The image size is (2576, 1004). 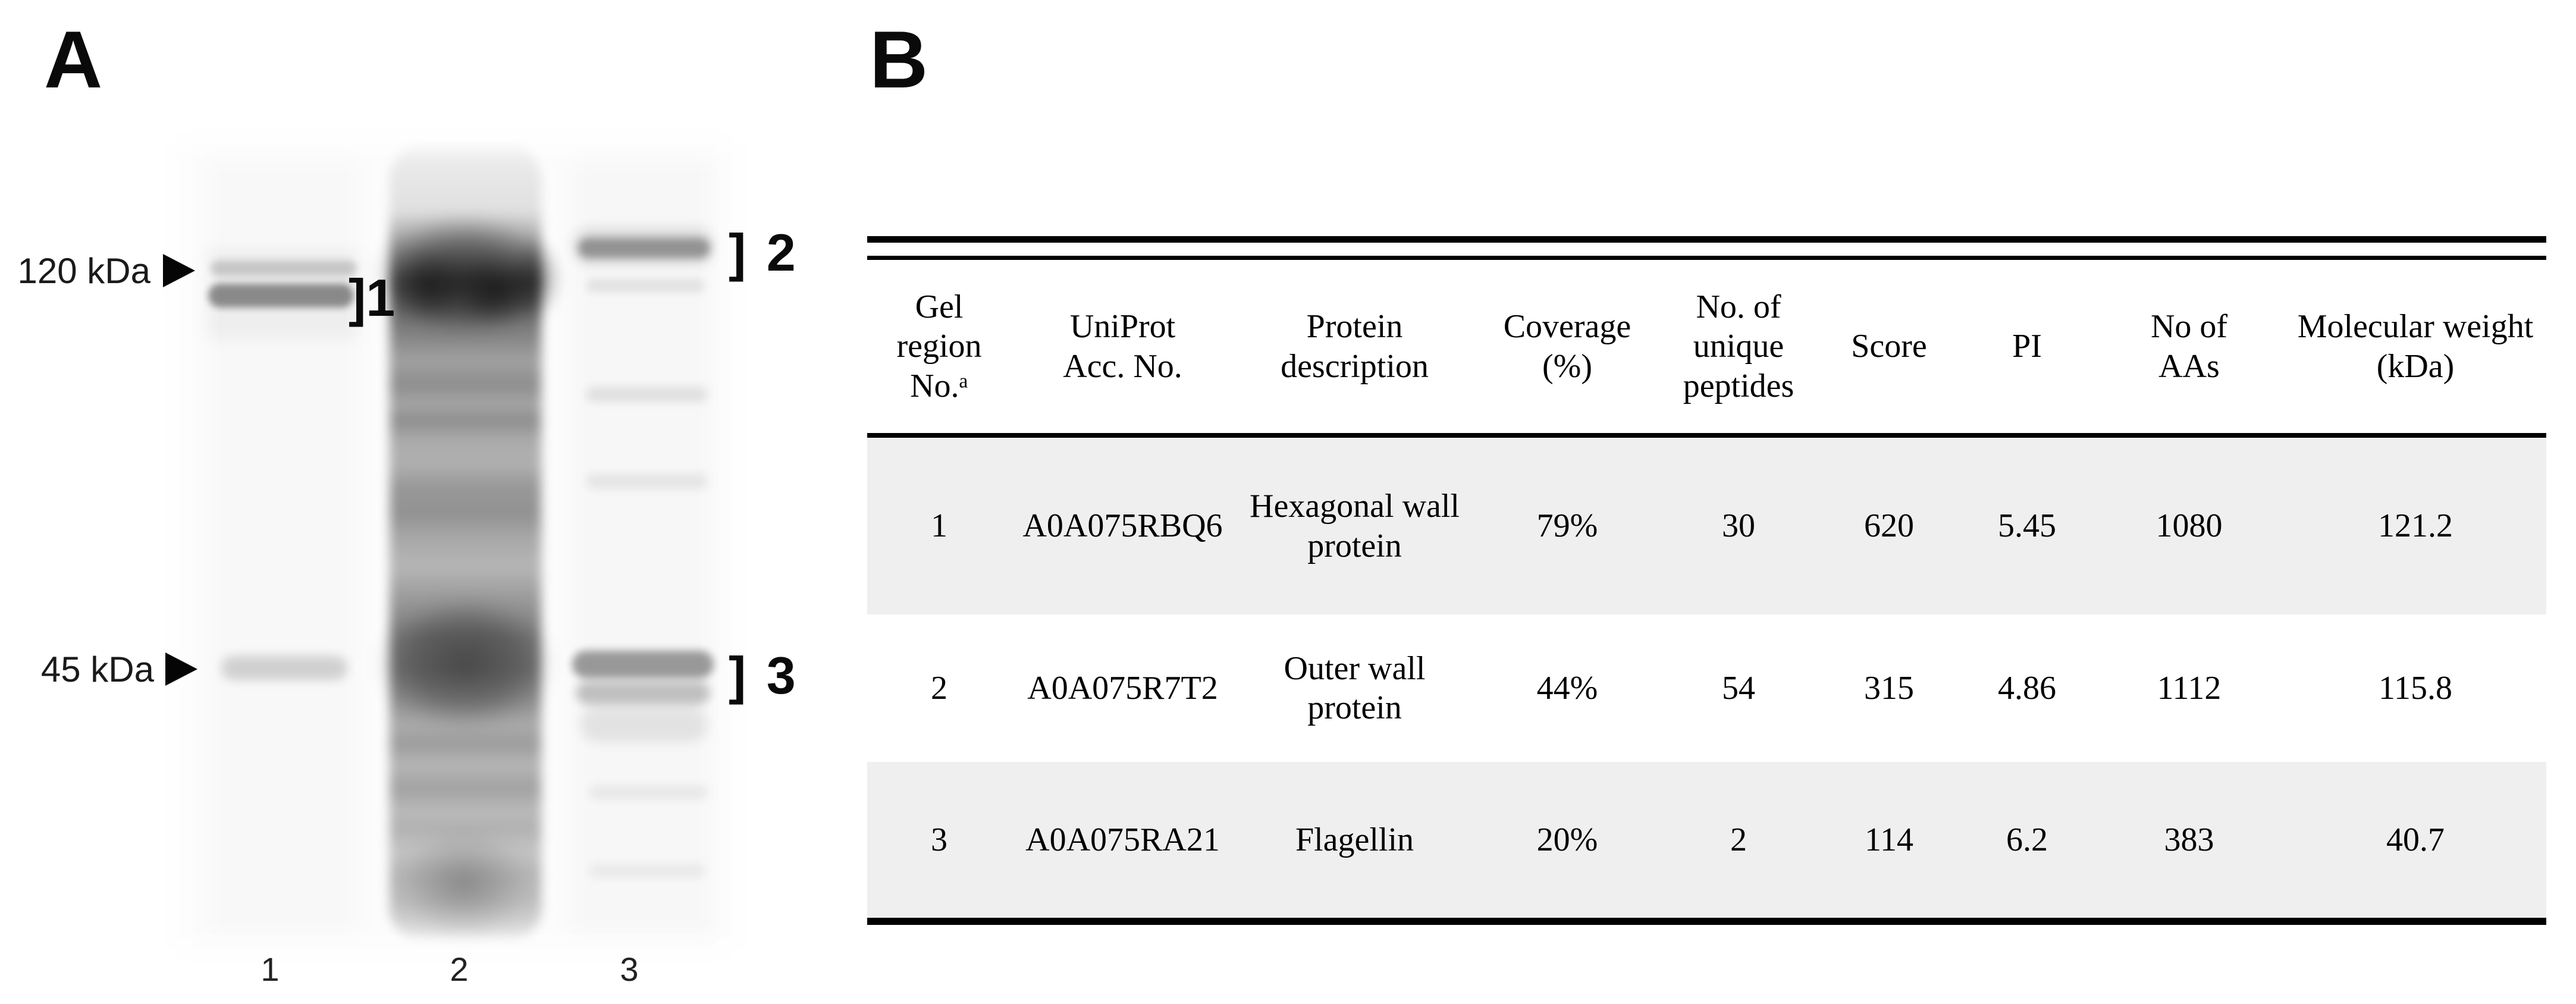 I want to click on lane-3-number: 3, so click(x=629, y=969).